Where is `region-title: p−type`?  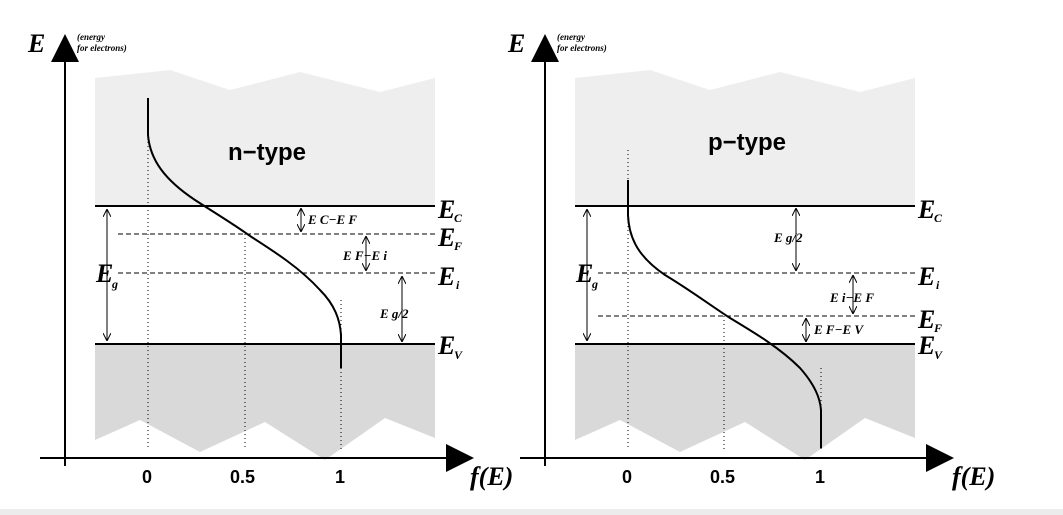 region-title: p−type is located at coordinates (747, 142).